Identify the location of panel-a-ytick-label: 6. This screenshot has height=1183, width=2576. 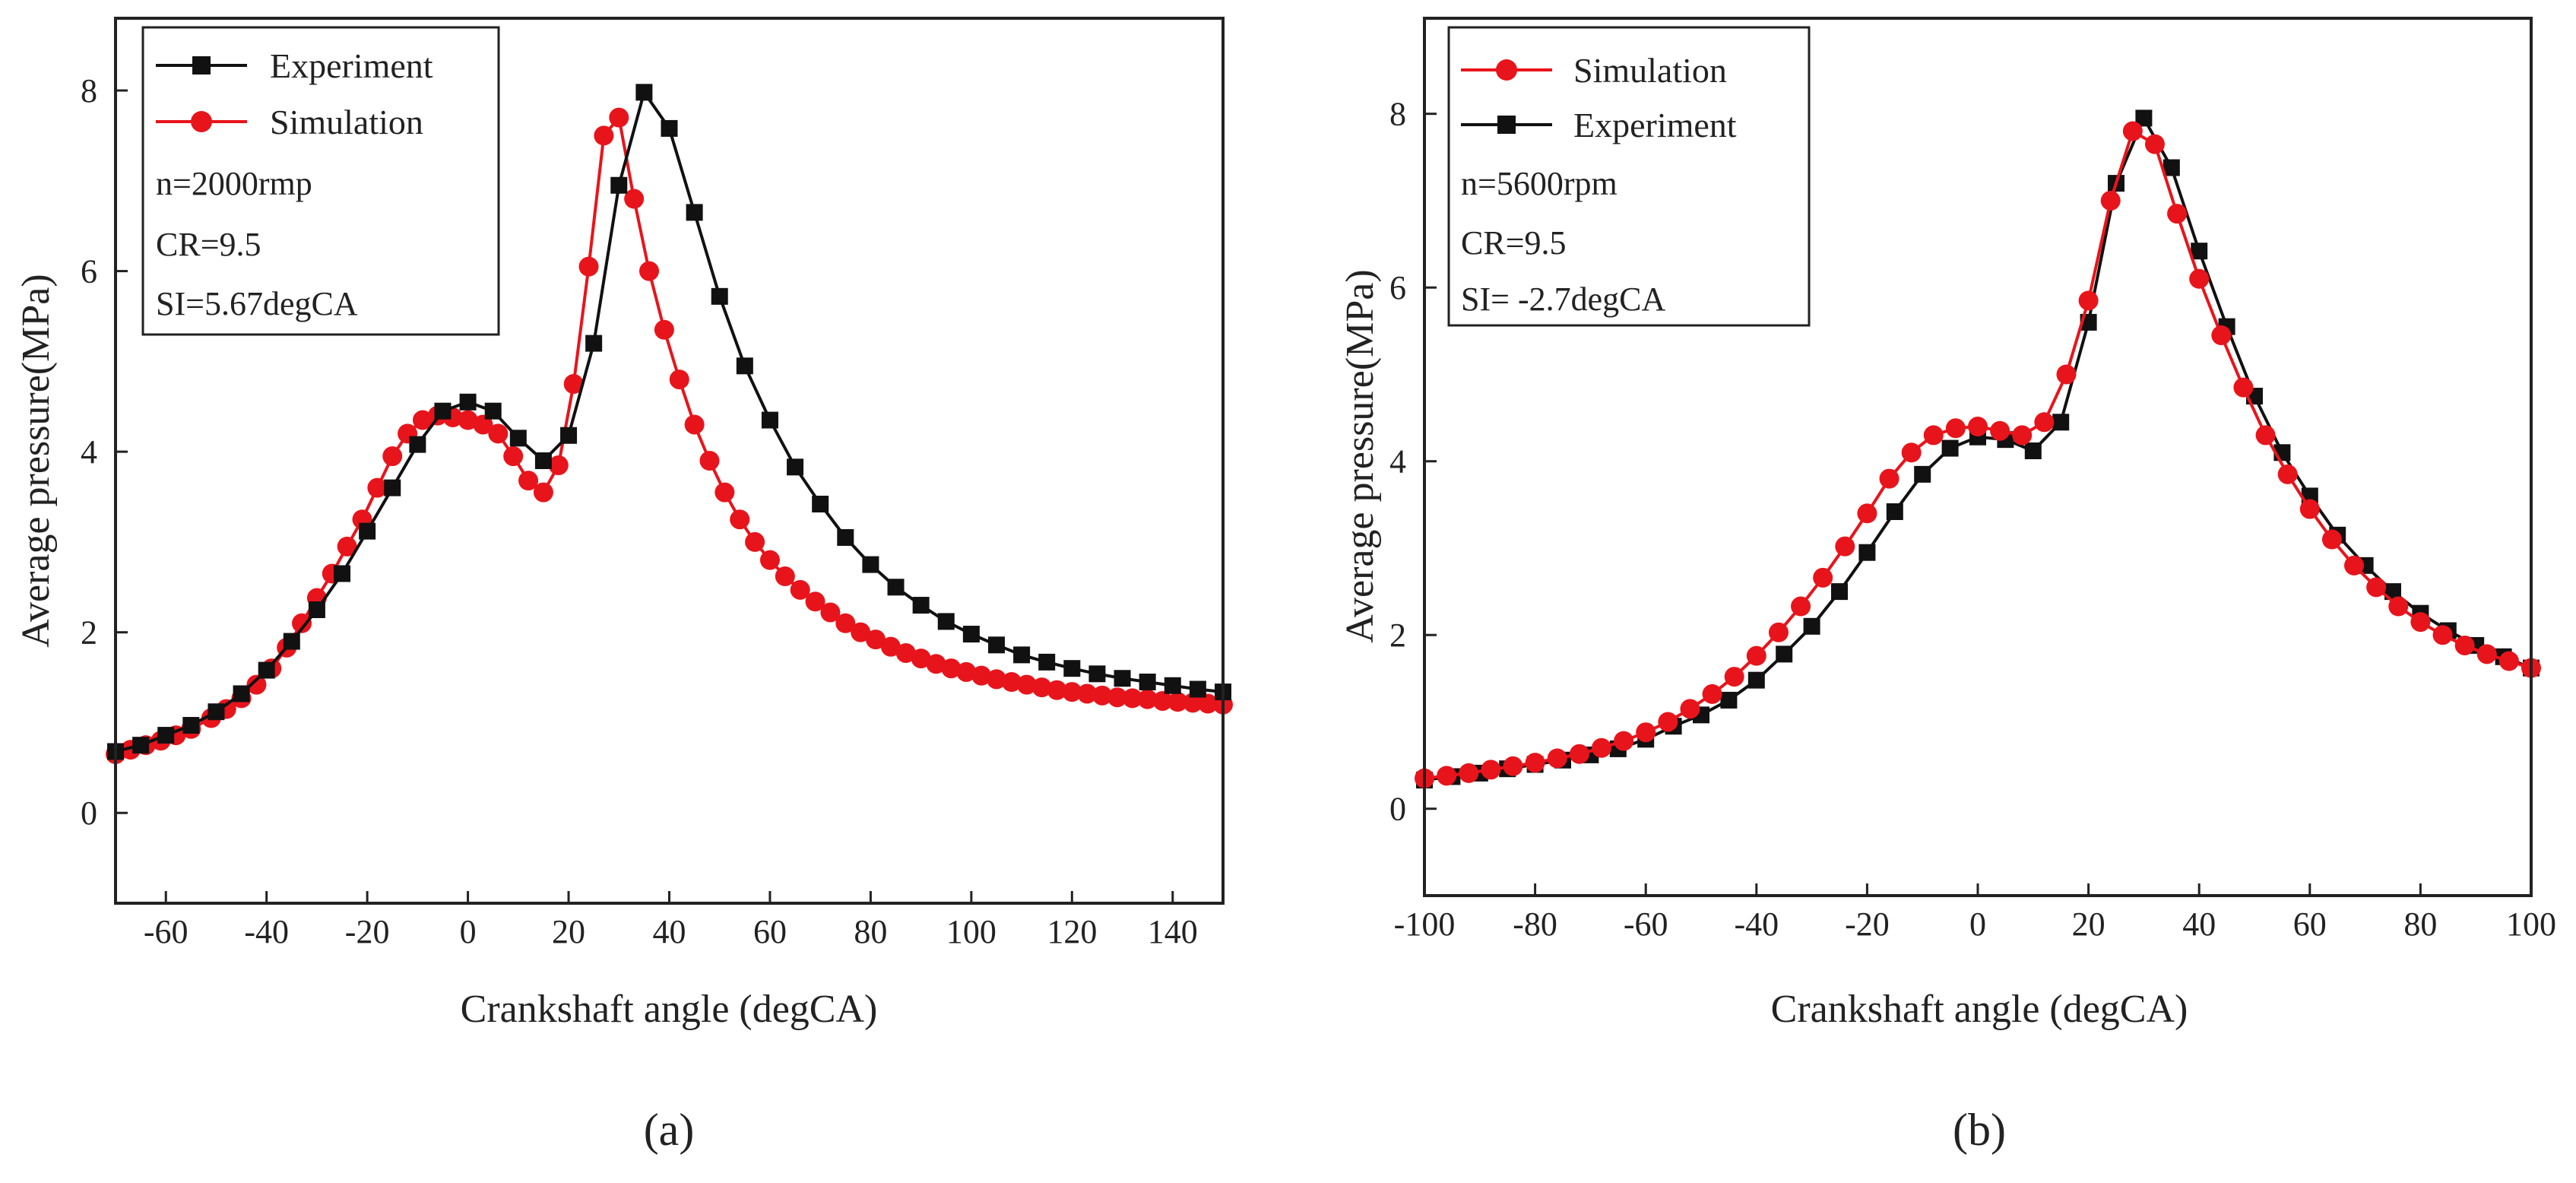
(89, 271).